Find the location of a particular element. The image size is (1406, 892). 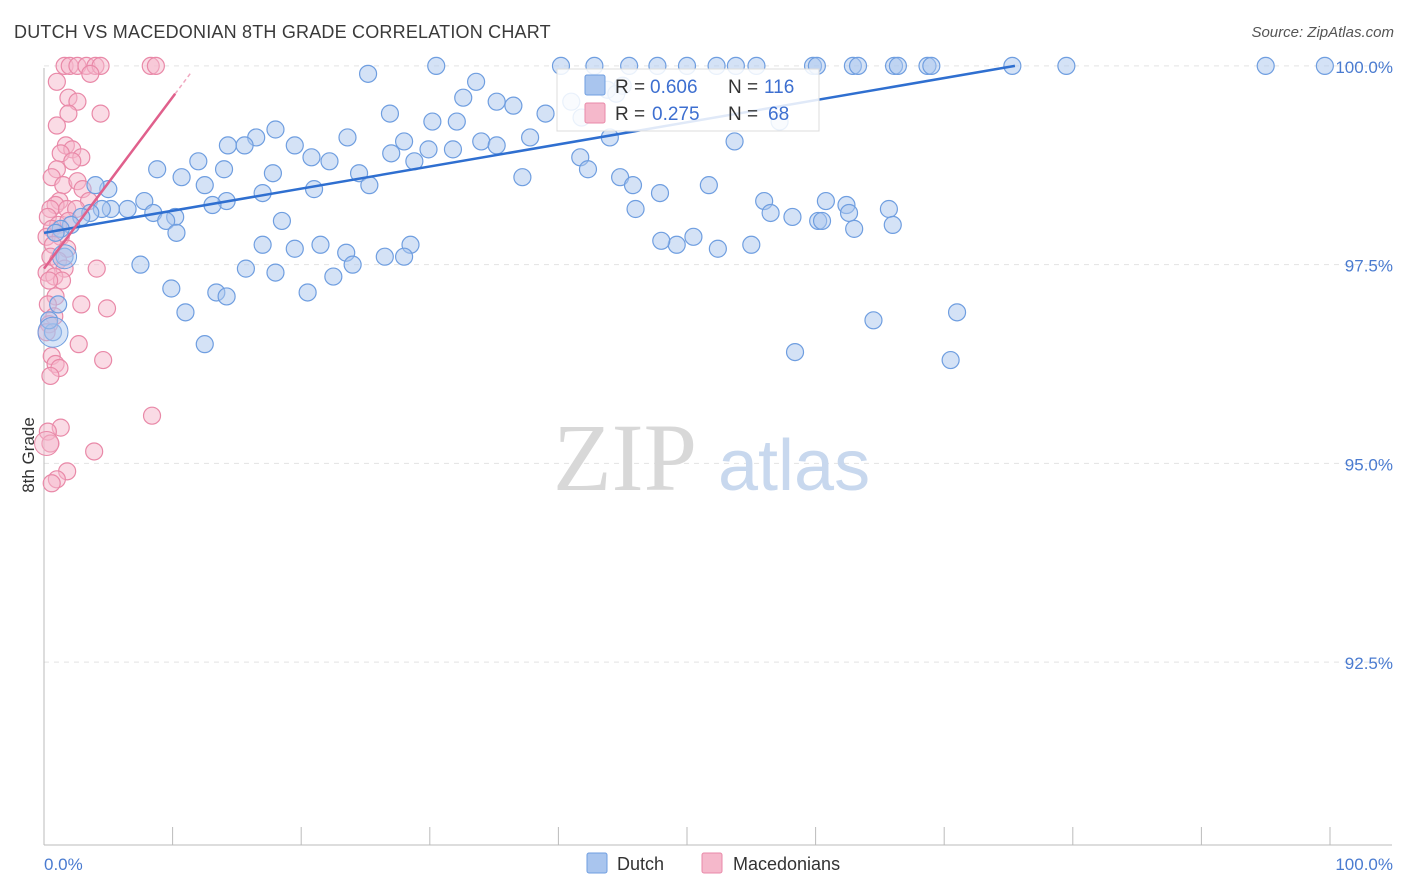

source-label: Source: ZipAtlas.com is located at coordinates (1322, 32).